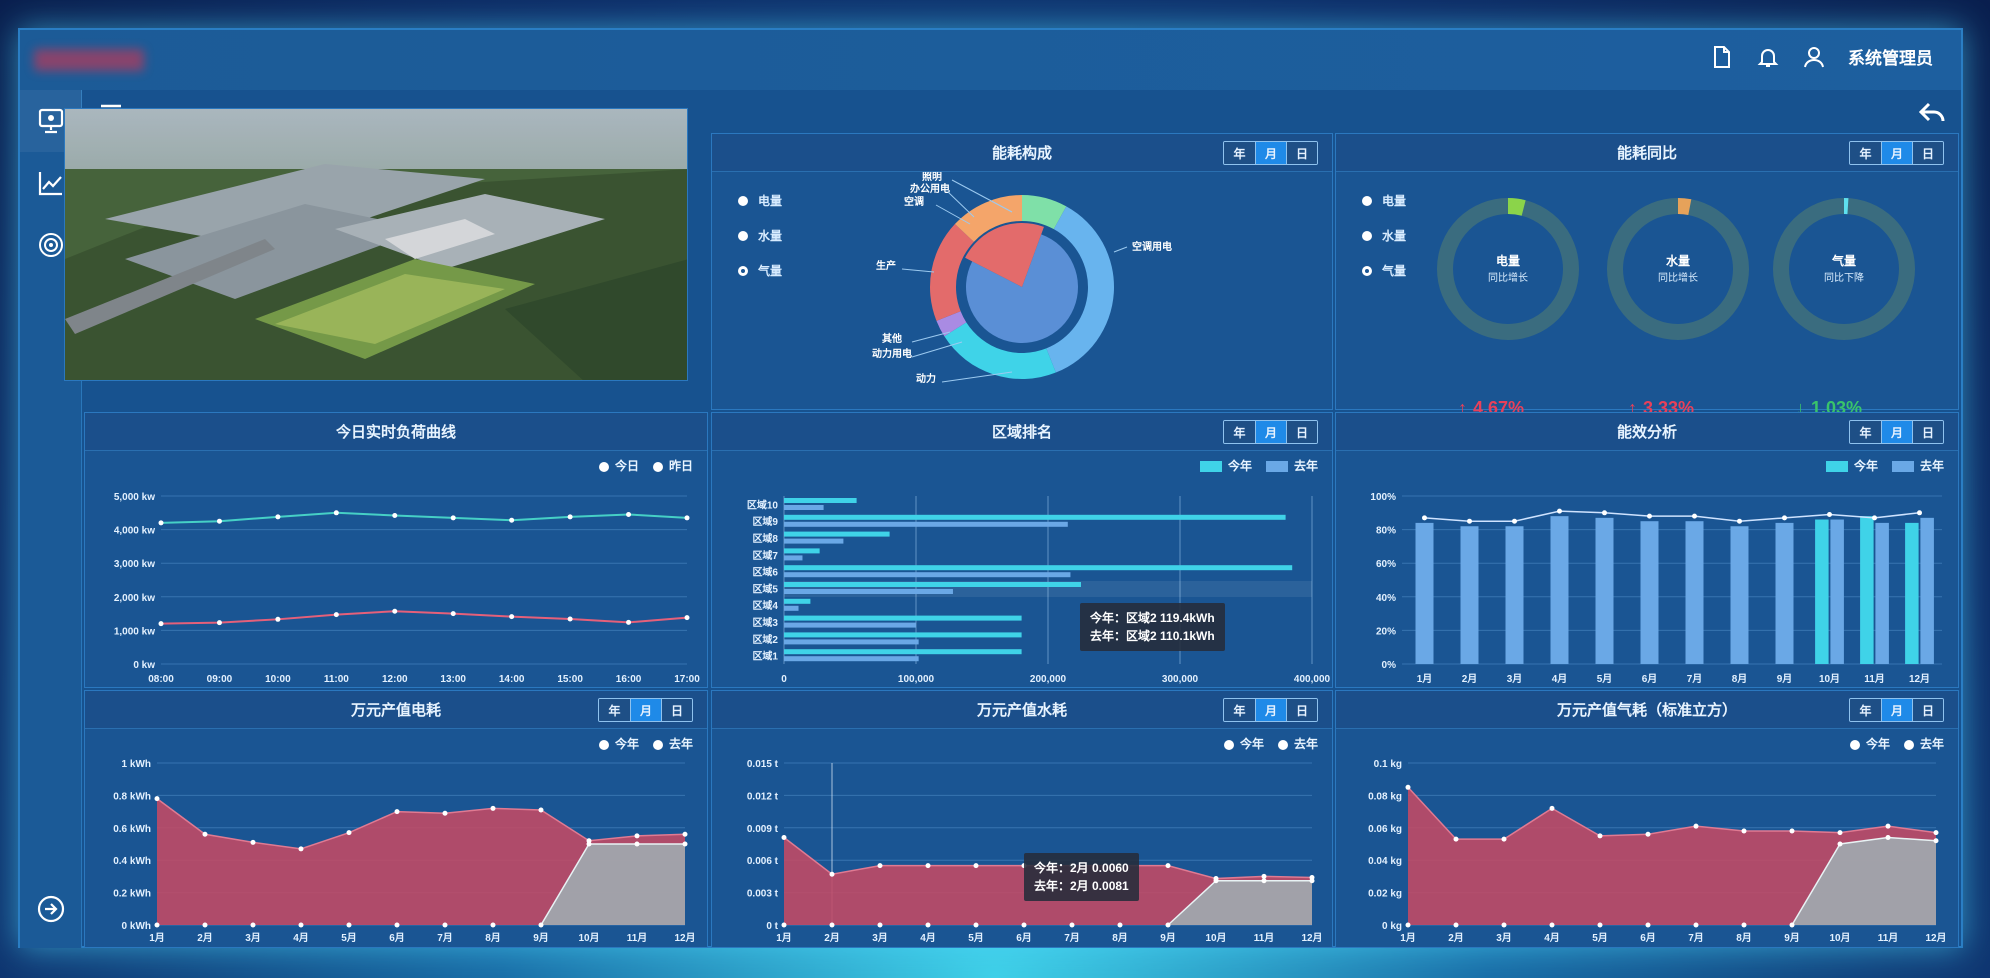  Describe the element at coordinates (1814, 57) in the screenshot. I see `user-icon` at that location.